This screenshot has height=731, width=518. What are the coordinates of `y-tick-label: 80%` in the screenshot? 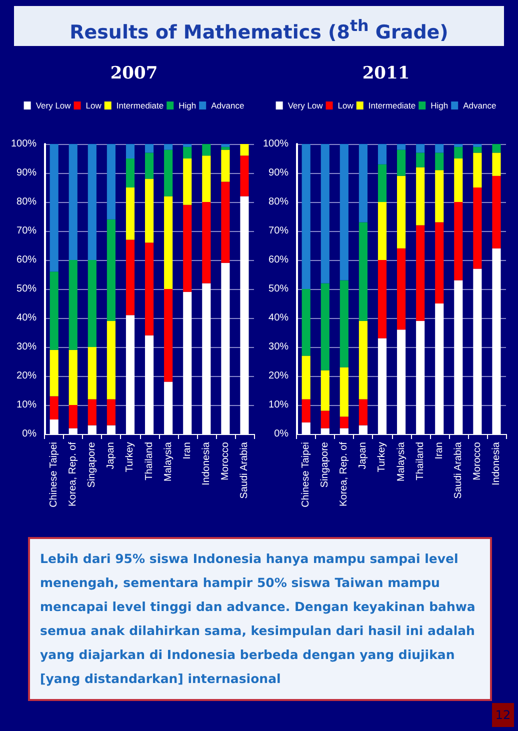 It's located at (26, 202).